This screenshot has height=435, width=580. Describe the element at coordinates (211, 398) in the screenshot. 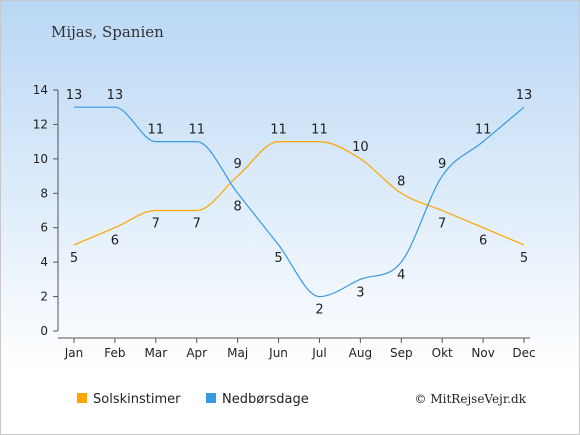

I see `legend-swatch-nedborsdage` at that location.